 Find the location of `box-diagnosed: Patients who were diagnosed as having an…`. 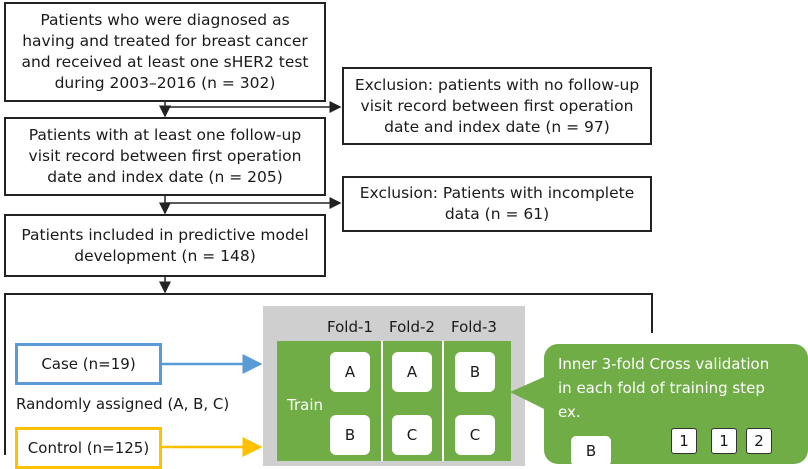

box-diagnosed: Patients who were diagnosed as having an… is located at coordinates (165, 52).